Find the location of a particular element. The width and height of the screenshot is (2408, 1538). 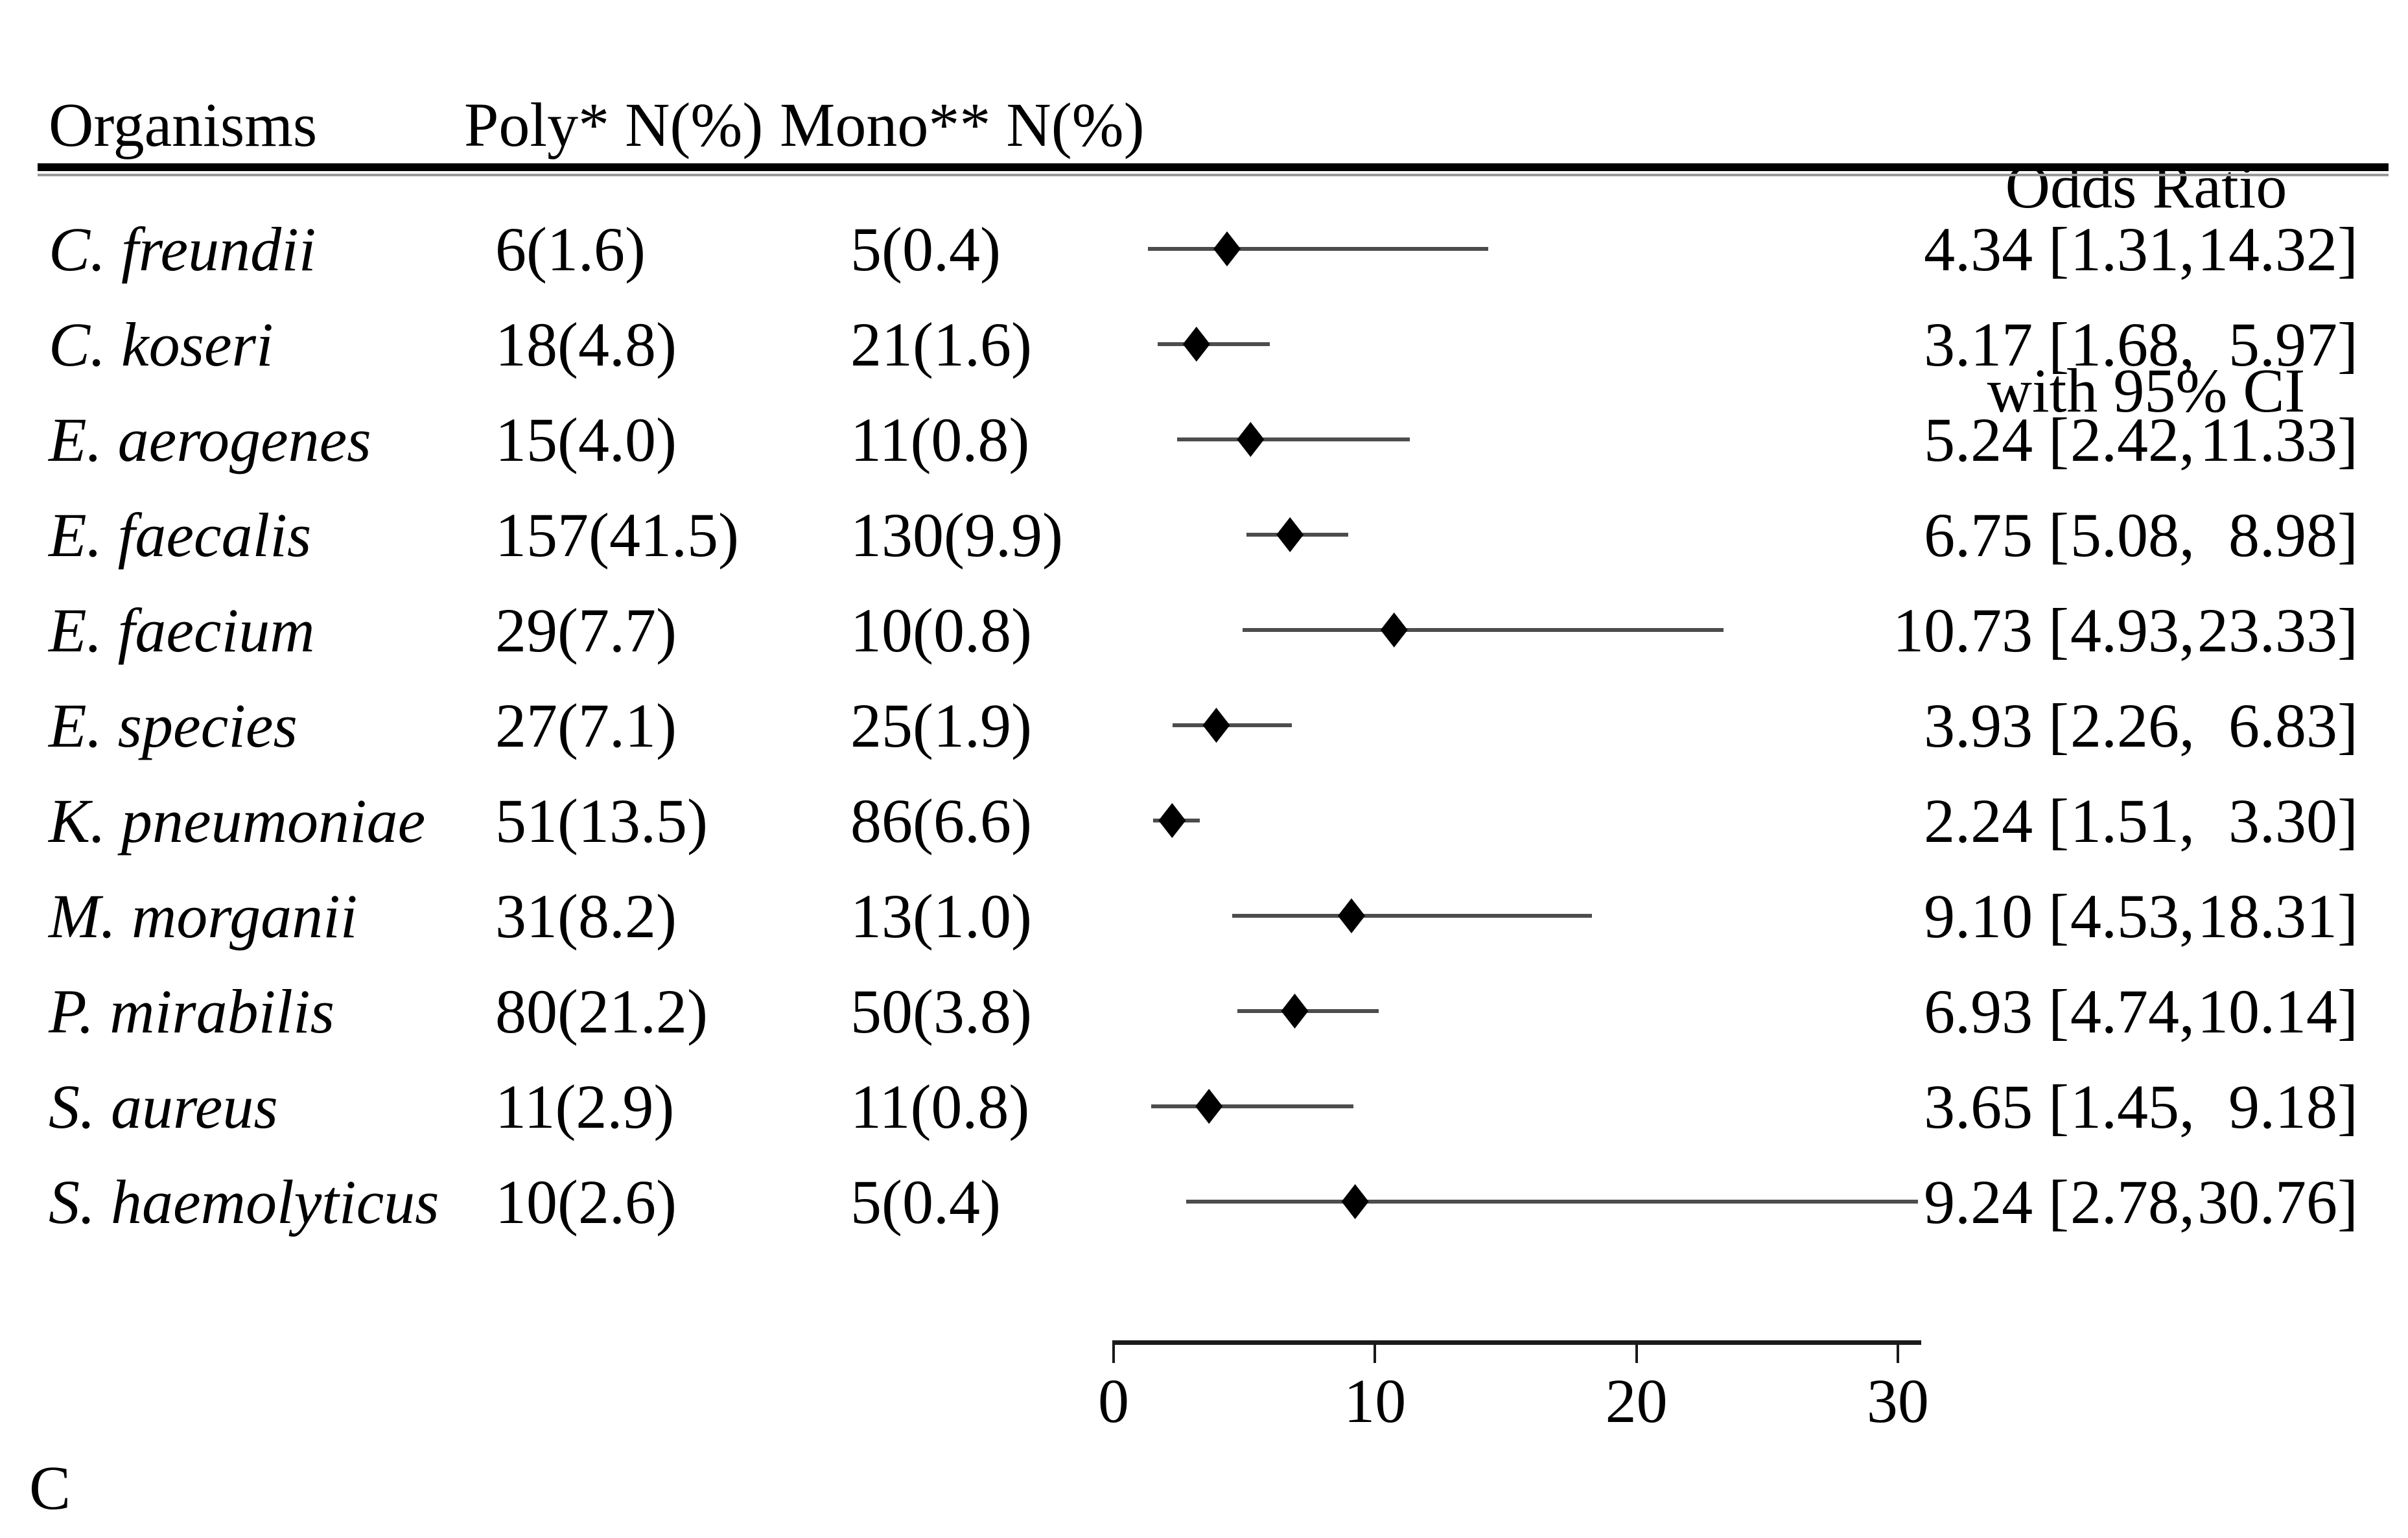

ci-low-value: 1.45 is located at coordinates (2125, 1106).